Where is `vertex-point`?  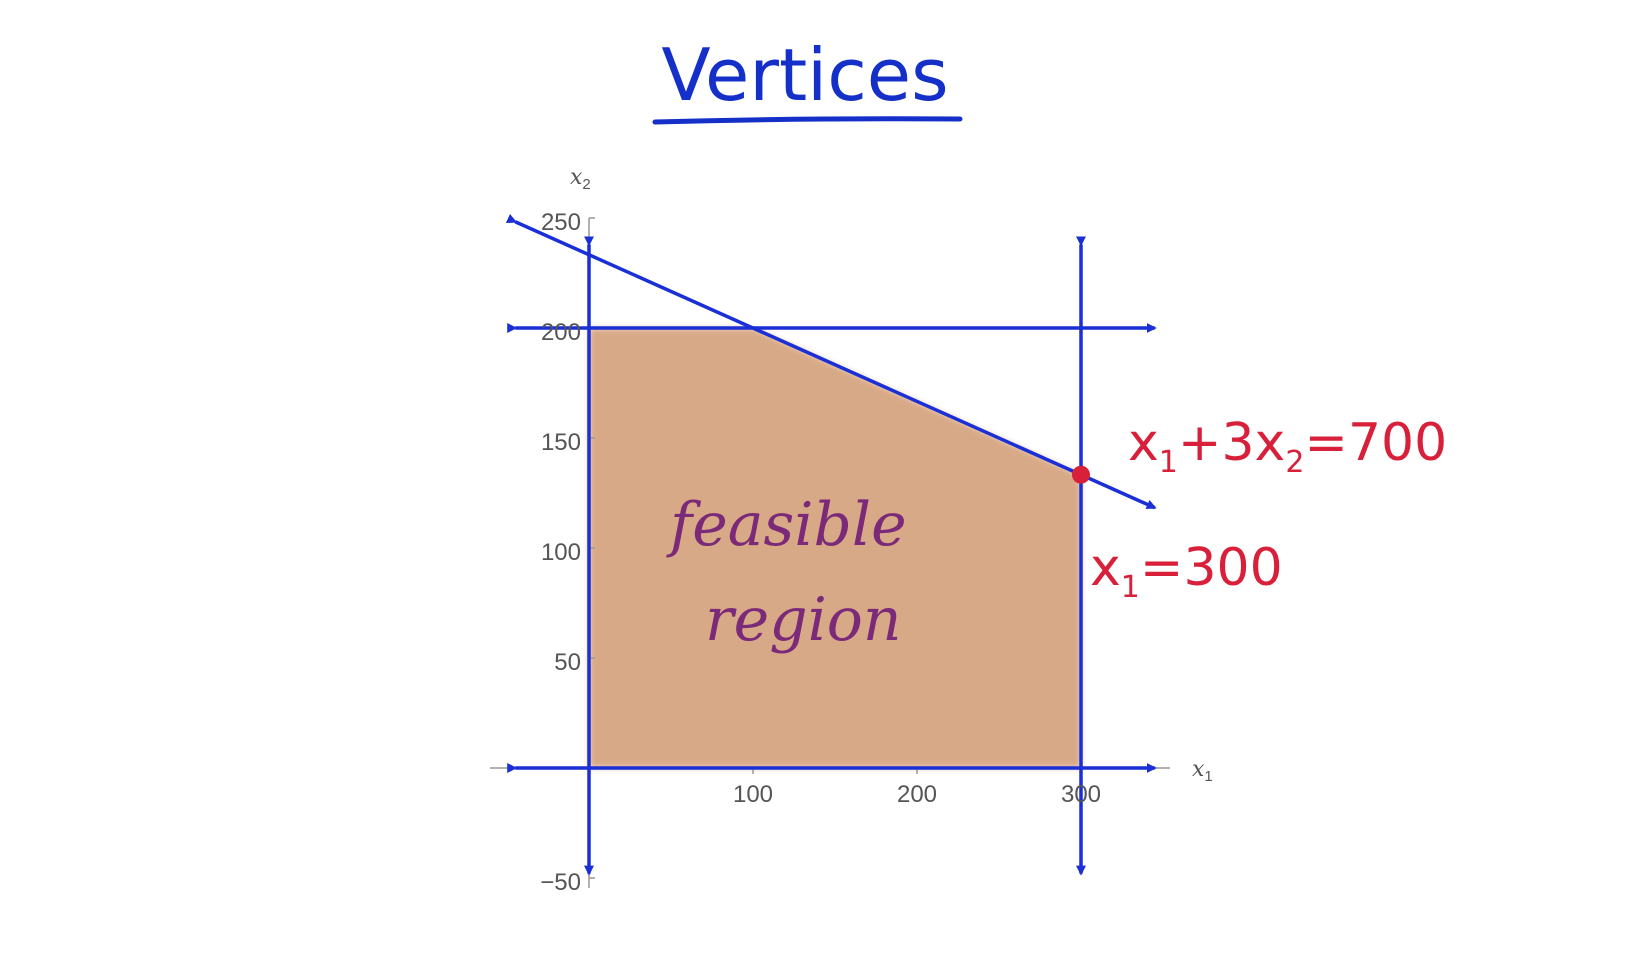
vertex-point is located at coordinates (1081, 474).